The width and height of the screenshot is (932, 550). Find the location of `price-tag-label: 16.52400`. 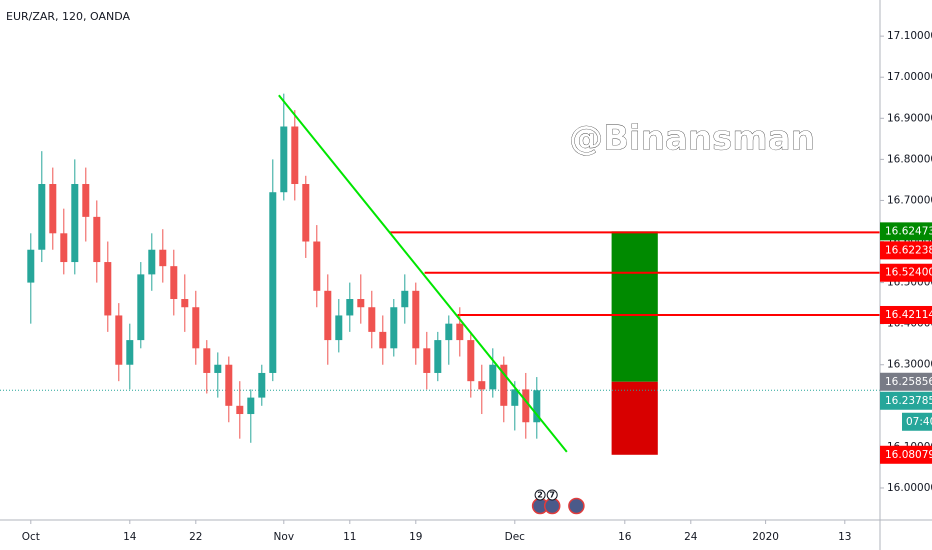

price-tag-label: 16.52400 is located at coordinates (908, 273).